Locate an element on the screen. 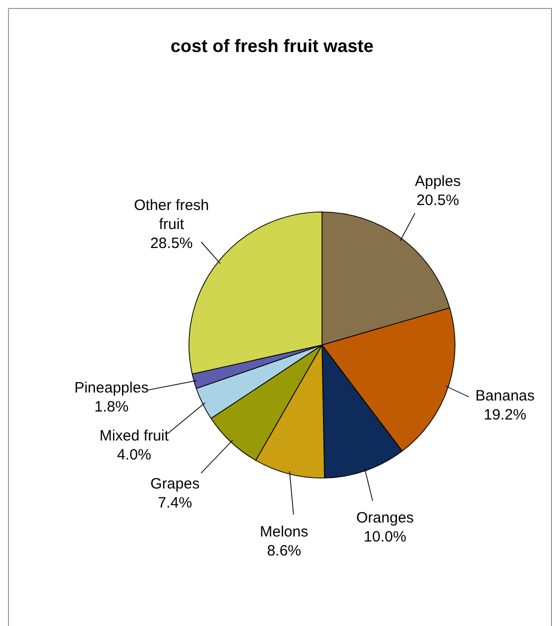 The width and height of the screenshot is (552, 626). data-label: 4.0% is located at coordinates (134, 455).